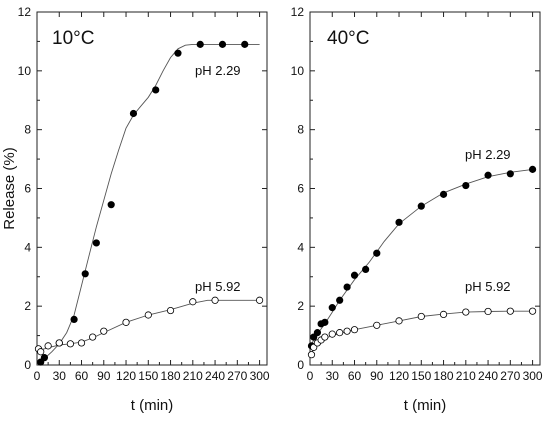 This screenshot has height=423, width=550. Describe the element at coordinates (73, 38) in the screenshot. I see `panel-label: 10°C` at that location.